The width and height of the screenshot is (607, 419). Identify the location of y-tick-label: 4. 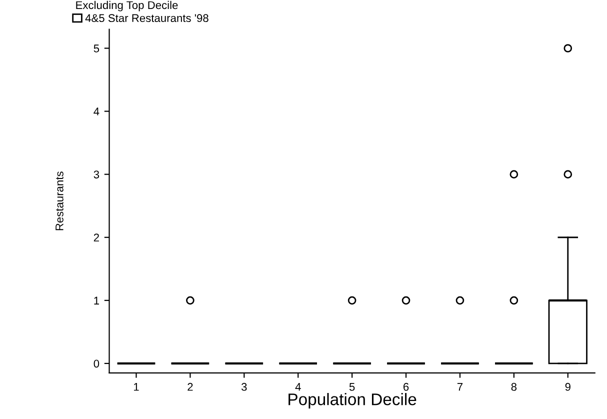
(97, 112).